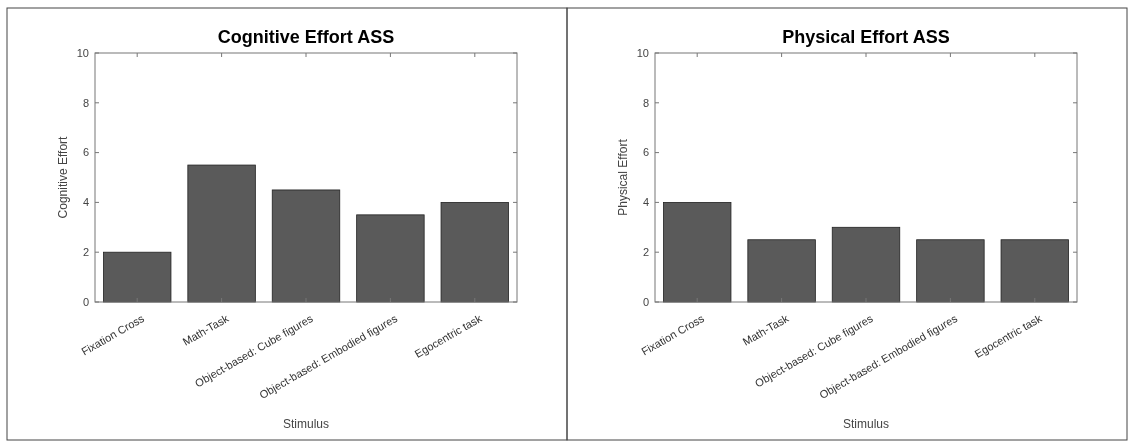  Describe the element at coordinates (306, 37) in the screenshot. I see `chart-title: Cognitive Effort ASS` at that location.